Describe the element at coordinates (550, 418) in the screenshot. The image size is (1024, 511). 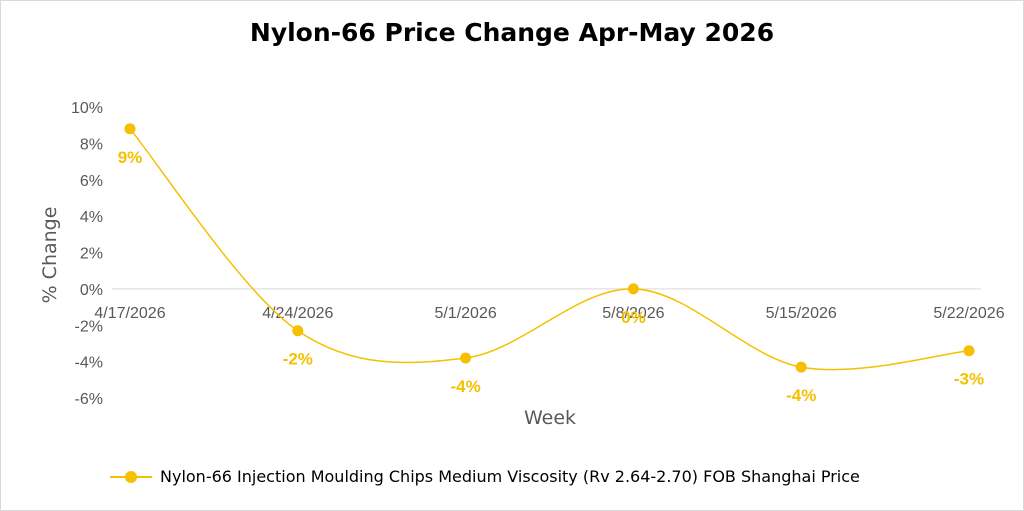
I see `x-axis-title: Week` at that location.